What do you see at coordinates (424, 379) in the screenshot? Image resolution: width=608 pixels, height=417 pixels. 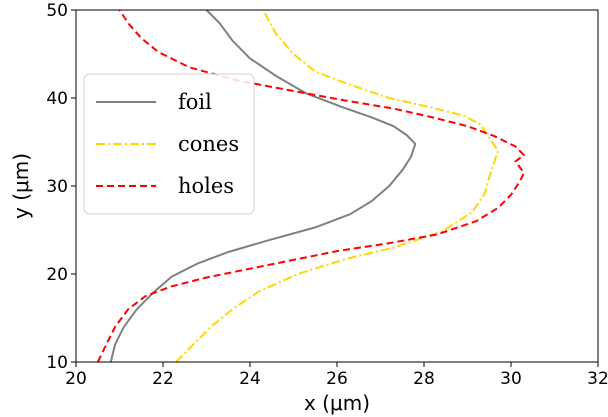 I see `x-tick-label: 28` at bounding box center [424, 379].